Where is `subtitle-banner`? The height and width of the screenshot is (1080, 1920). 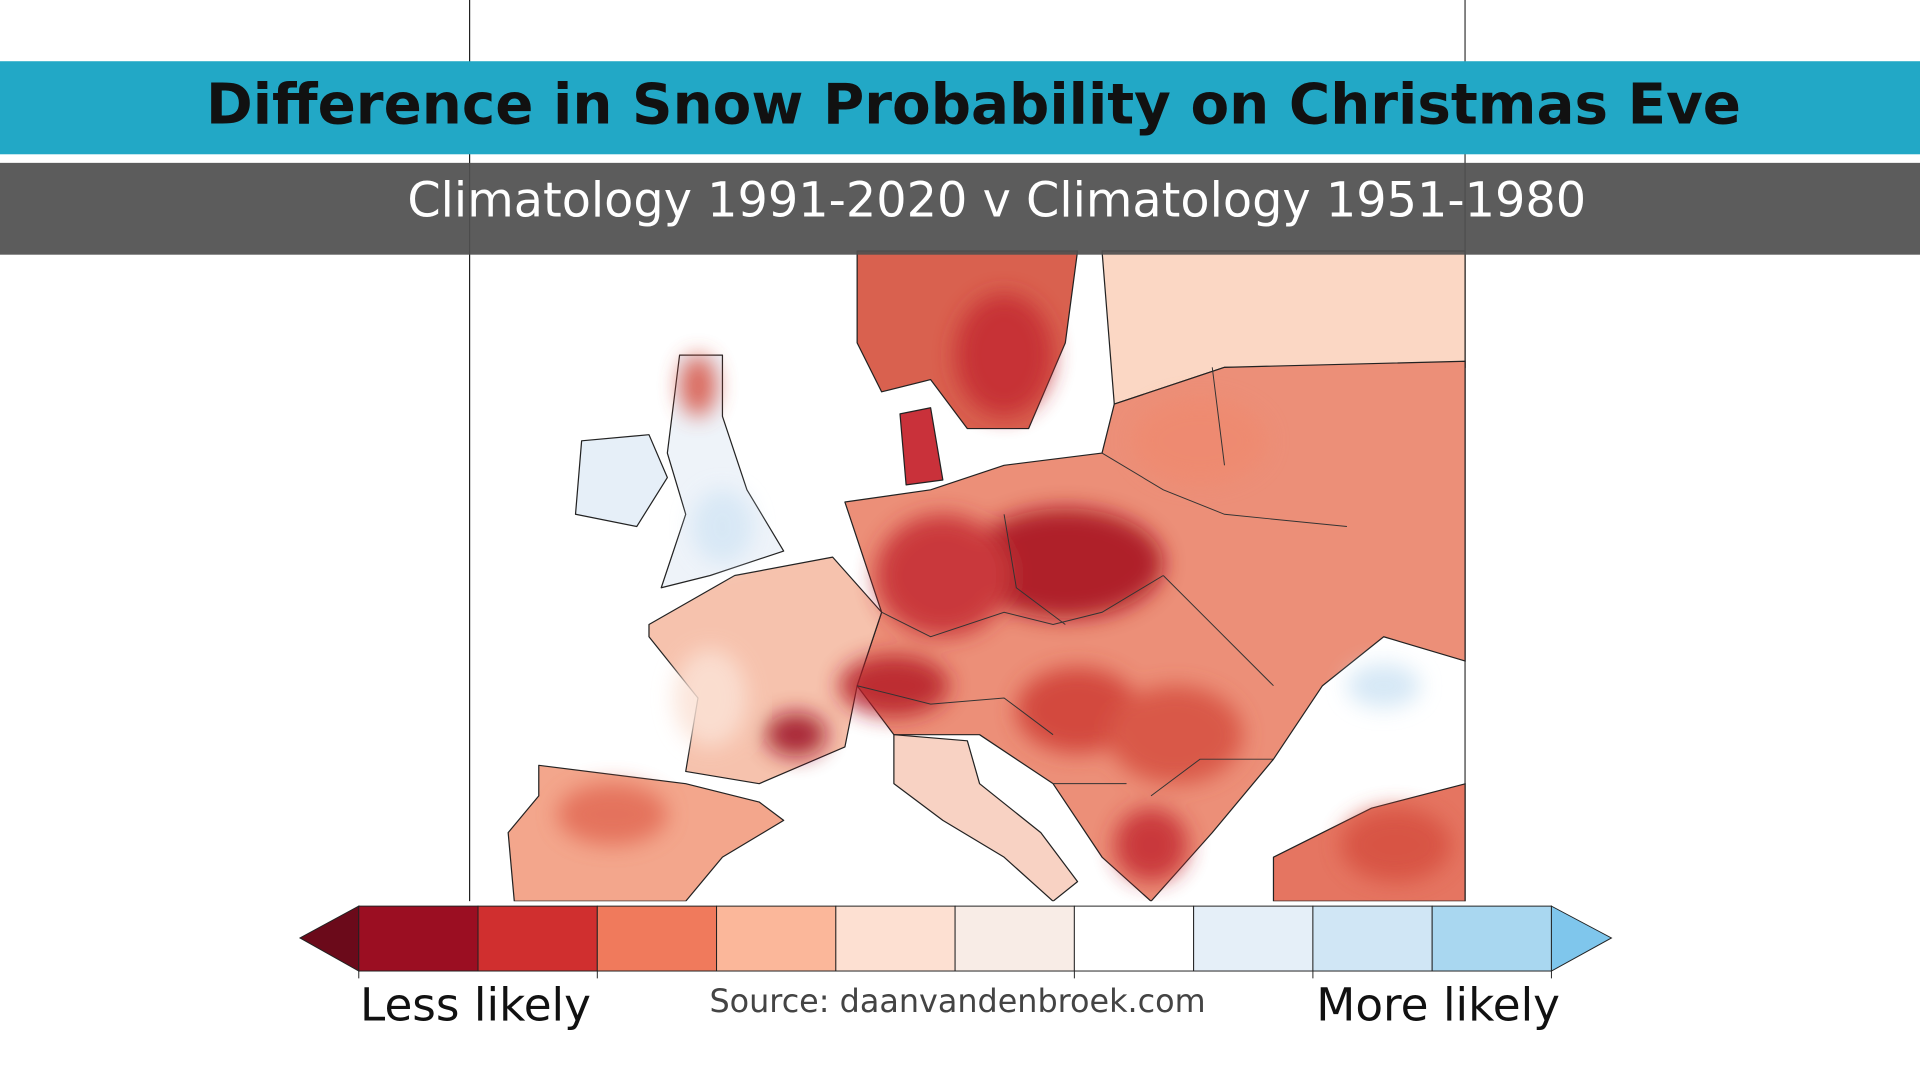 subtitle-banner is located at coordinates (960, 208).